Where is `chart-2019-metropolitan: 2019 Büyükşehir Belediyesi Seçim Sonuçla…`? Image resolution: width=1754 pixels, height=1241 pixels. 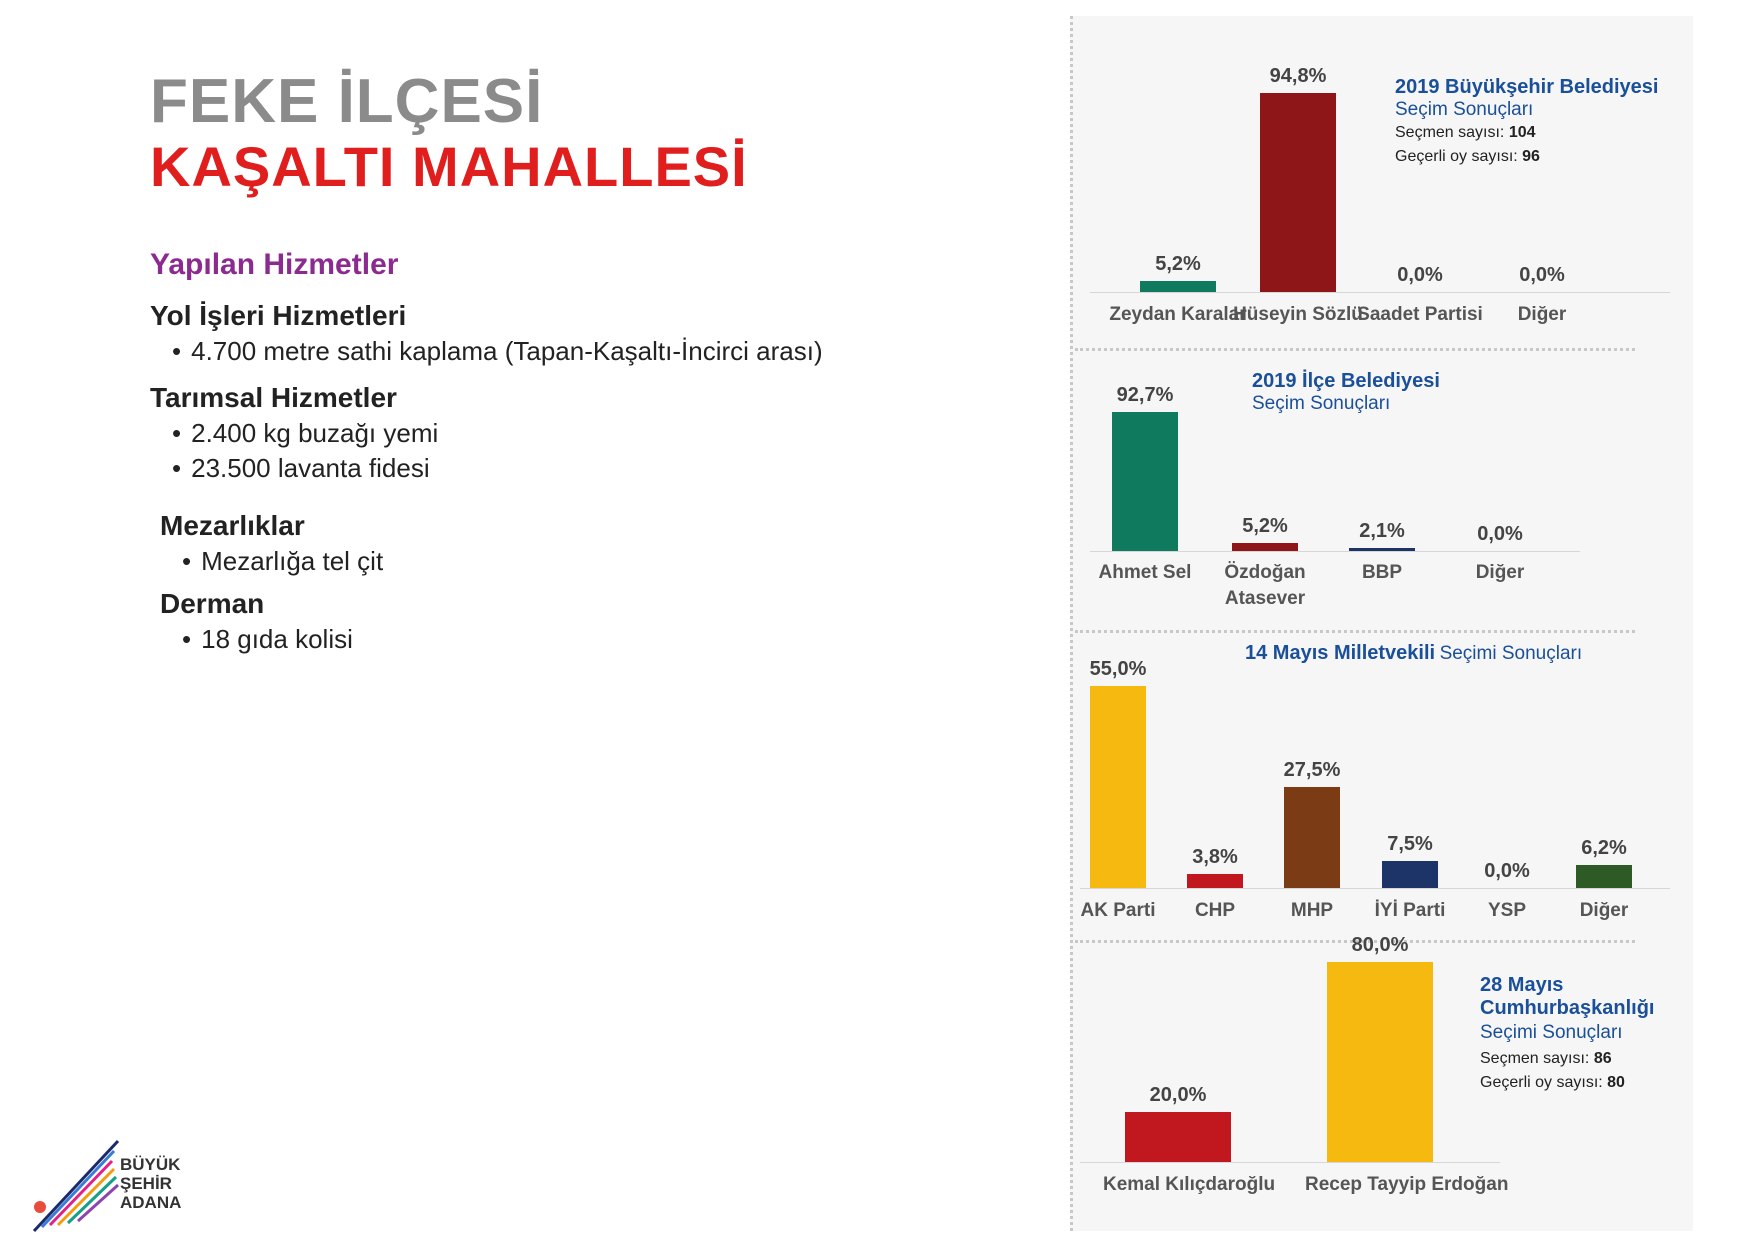 chart-2019-metropolitan: 2019 Büyükşehir Belediyesi Seçim Sonuçla… is located at coordinates (1380, 185).